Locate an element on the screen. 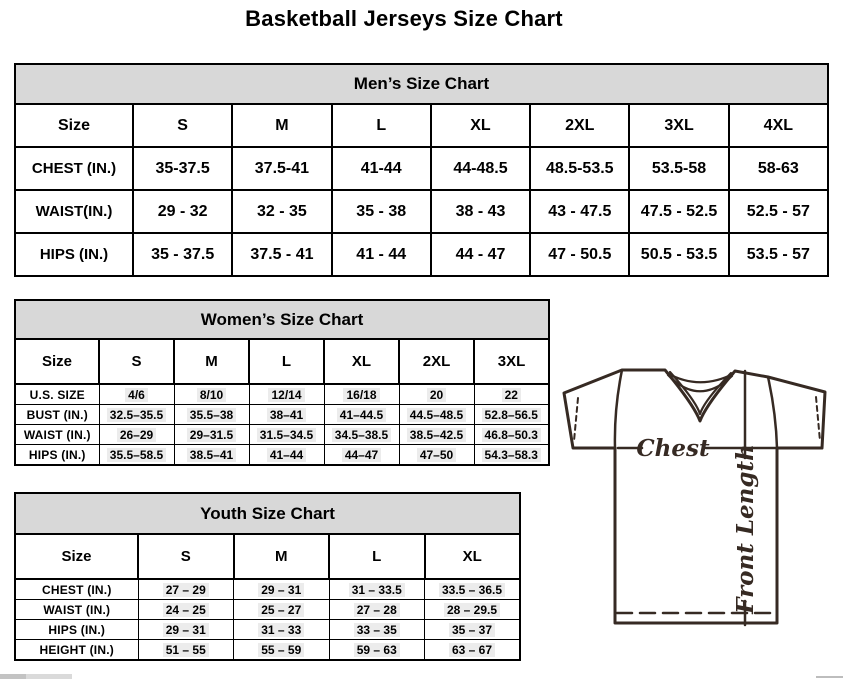 This screenshot has width=843, height=679. table-cell: 41-44 is located at coordinates (381, 168).